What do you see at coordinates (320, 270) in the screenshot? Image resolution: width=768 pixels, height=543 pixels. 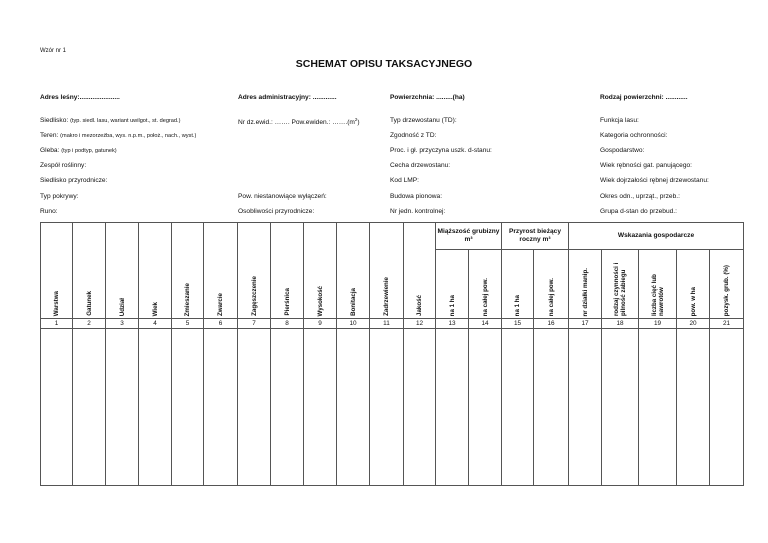 I see `column-header: Wysokość` at bounding box center [320, 270].